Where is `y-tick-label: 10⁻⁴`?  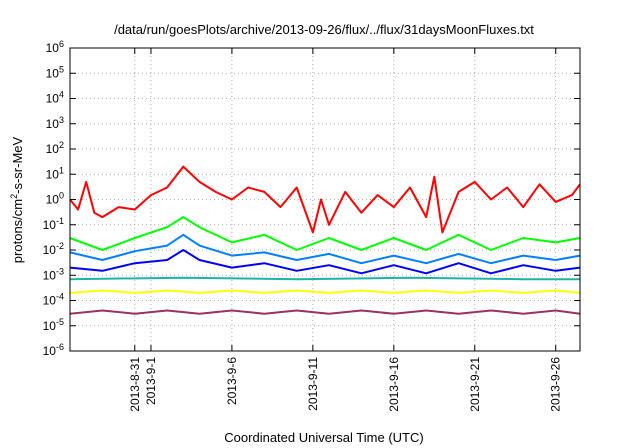 y-tick-label: 10⁻⁴ is located at coordinates (53, 300).